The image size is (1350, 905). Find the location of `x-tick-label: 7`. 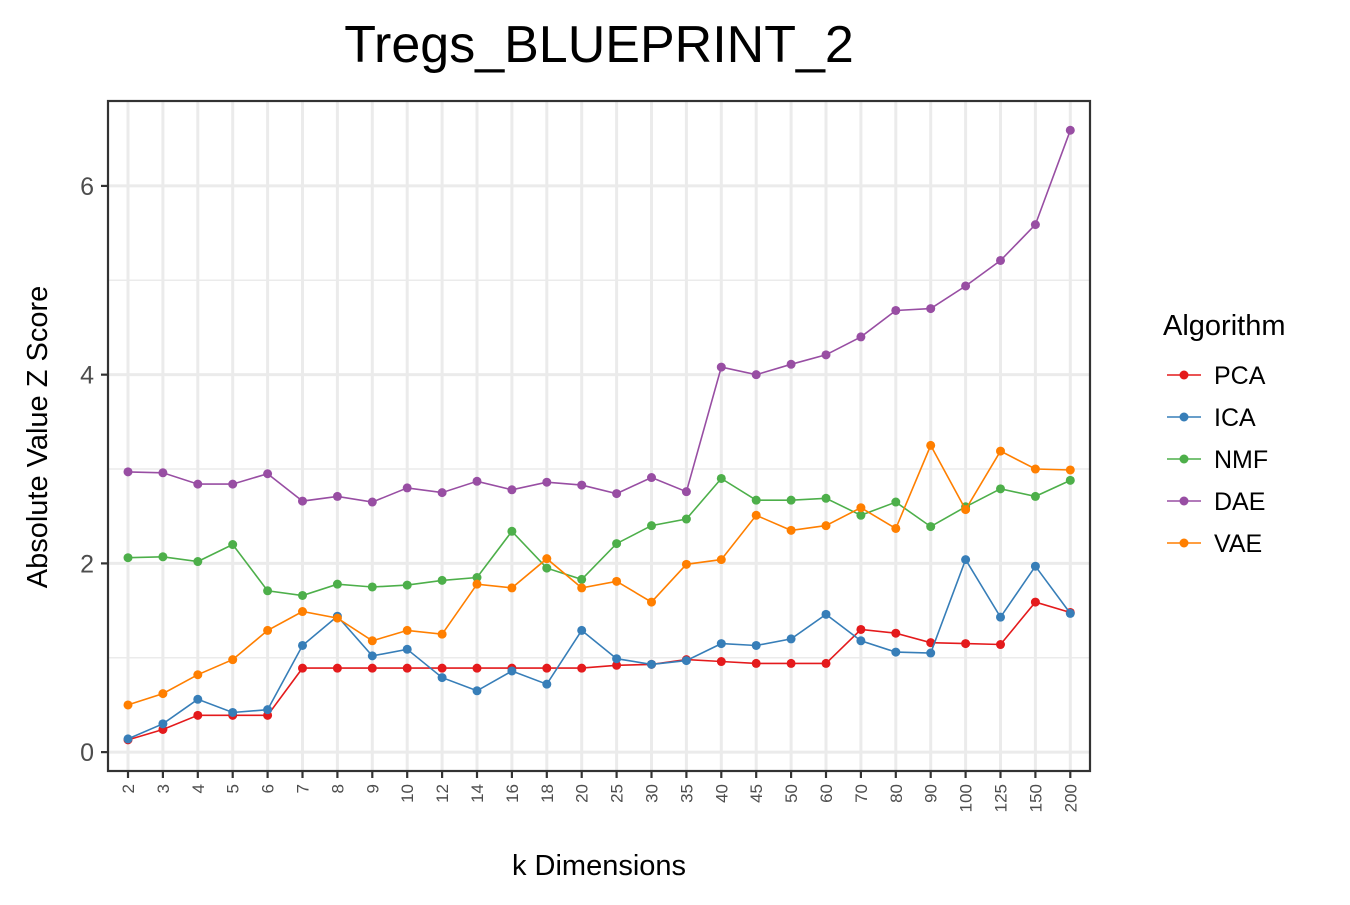

x-tick-label: 7 is located at coordinates (303, 788).